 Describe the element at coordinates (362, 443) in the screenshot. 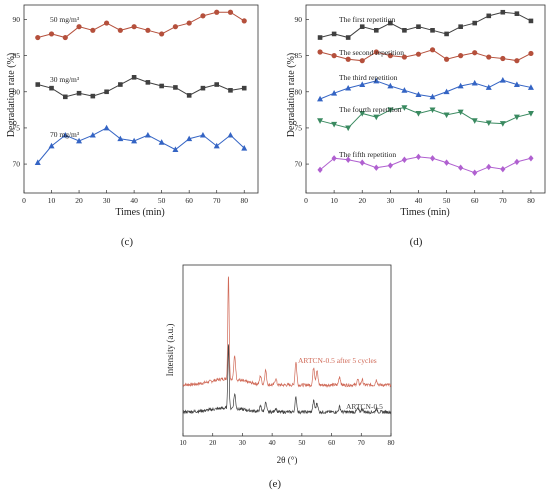

I see `panel-e-x-tick-label: 70` at that location.